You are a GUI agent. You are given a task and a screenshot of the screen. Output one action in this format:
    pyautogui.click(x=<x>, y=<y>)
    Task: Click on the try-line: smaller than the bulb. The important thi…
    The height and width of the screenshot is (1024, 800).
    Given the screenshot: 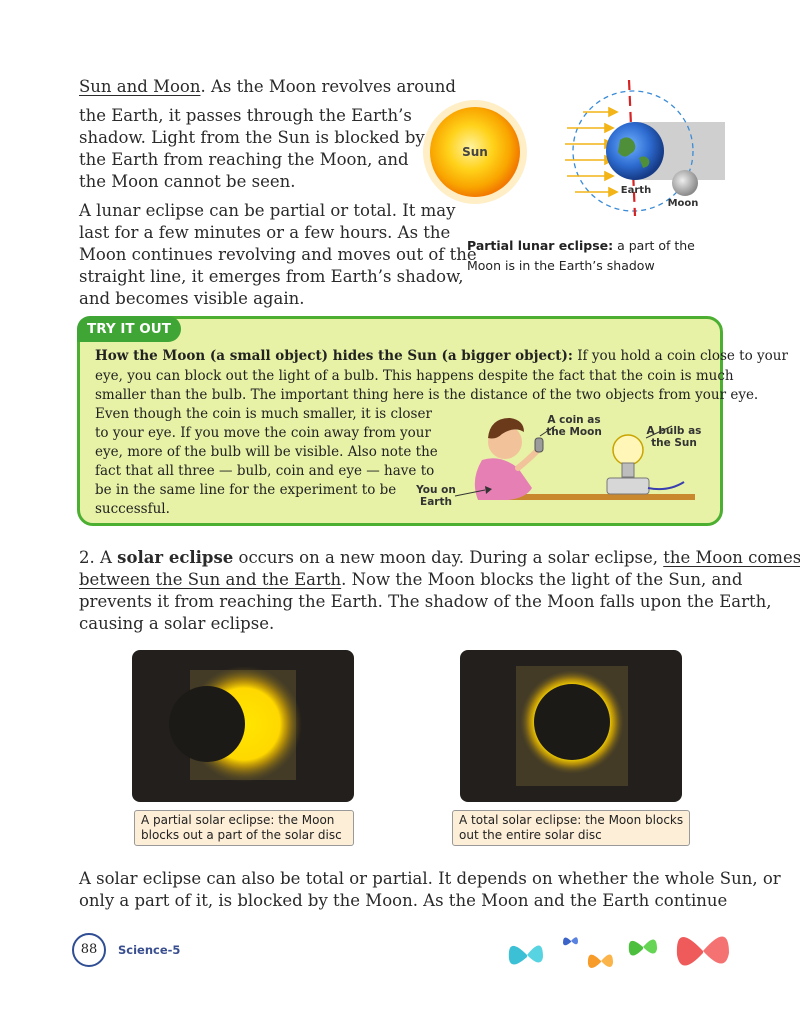 What is the action you would take?
    pyautogui.click(x=427, y=395)
    